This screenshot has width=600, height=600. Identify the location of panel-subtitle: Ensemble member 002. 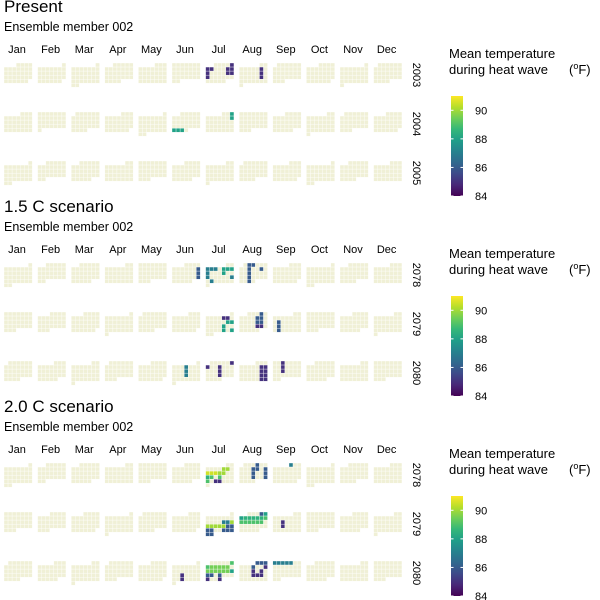
(69, 427).